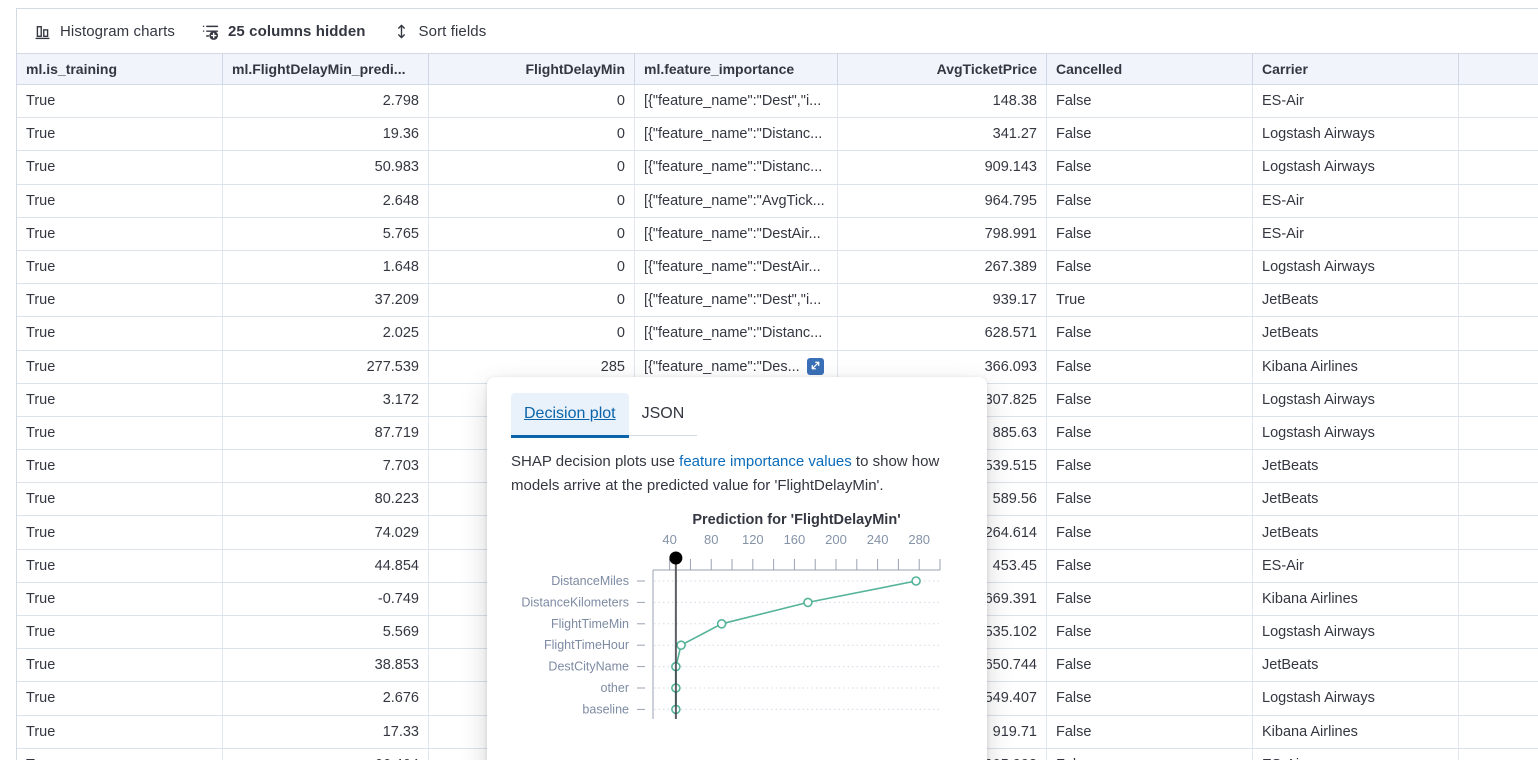  I want to click on cell-avg-ticket-price: 539.515, so click(942, 466).